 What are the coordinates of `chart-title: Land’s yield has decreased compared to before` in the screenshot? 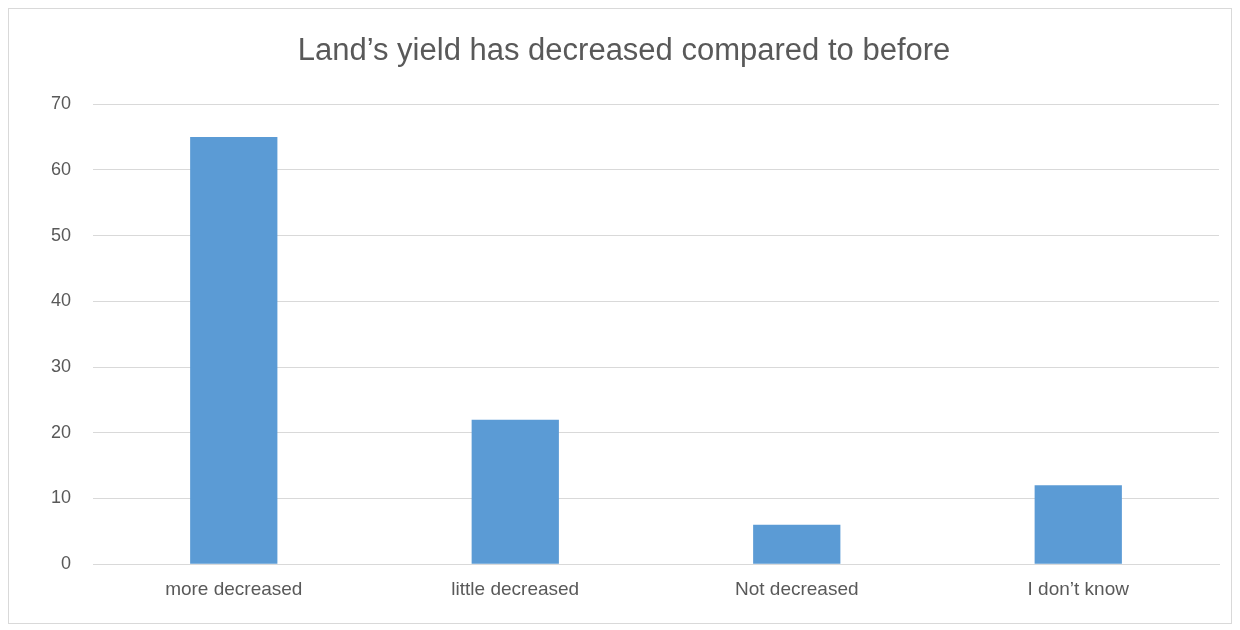 It's located at (624, 50).